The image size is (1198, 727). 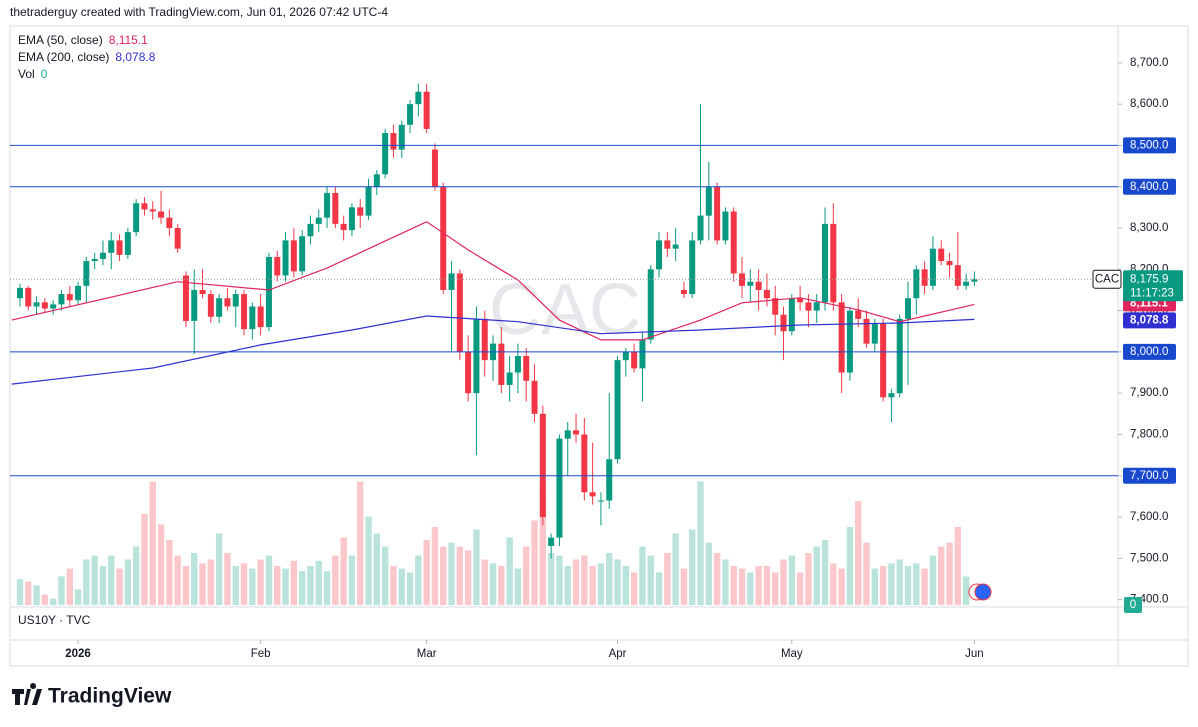 I want to click on hline-label: 8,400.0, so click(x=1149, y=187).